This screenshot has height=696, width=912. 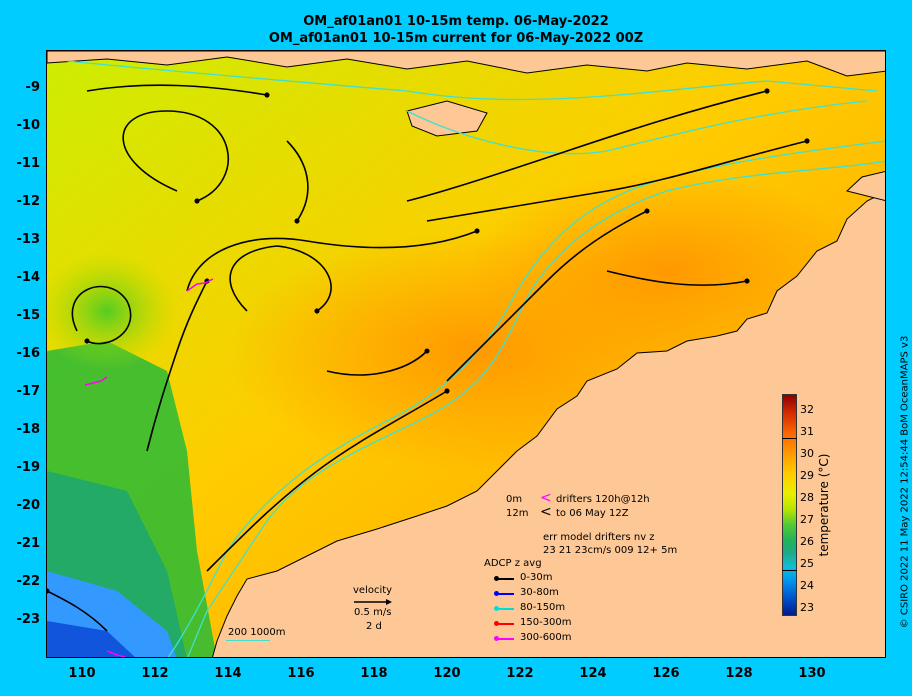 What do you see at coordinates (28, 125) in the screenshot?
I see `y-tick-label: -10` at bounding box center [28, 125].